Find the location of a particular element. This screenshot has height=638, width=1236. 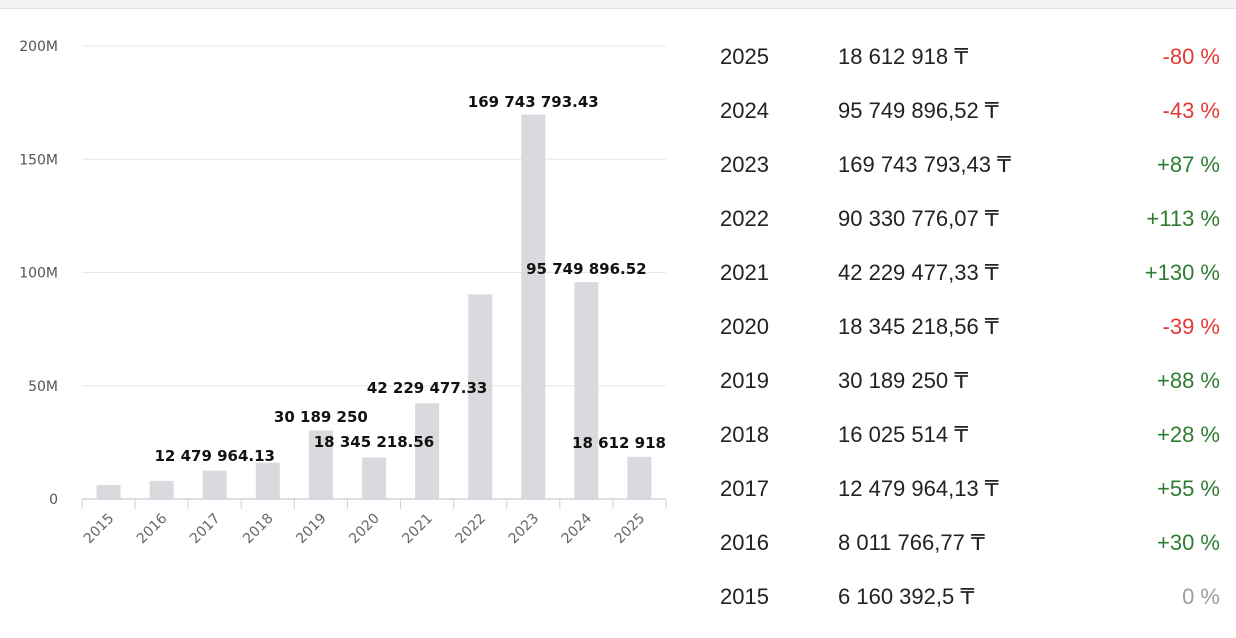

row-change: +30 % is located at coordinates (1188, 542).